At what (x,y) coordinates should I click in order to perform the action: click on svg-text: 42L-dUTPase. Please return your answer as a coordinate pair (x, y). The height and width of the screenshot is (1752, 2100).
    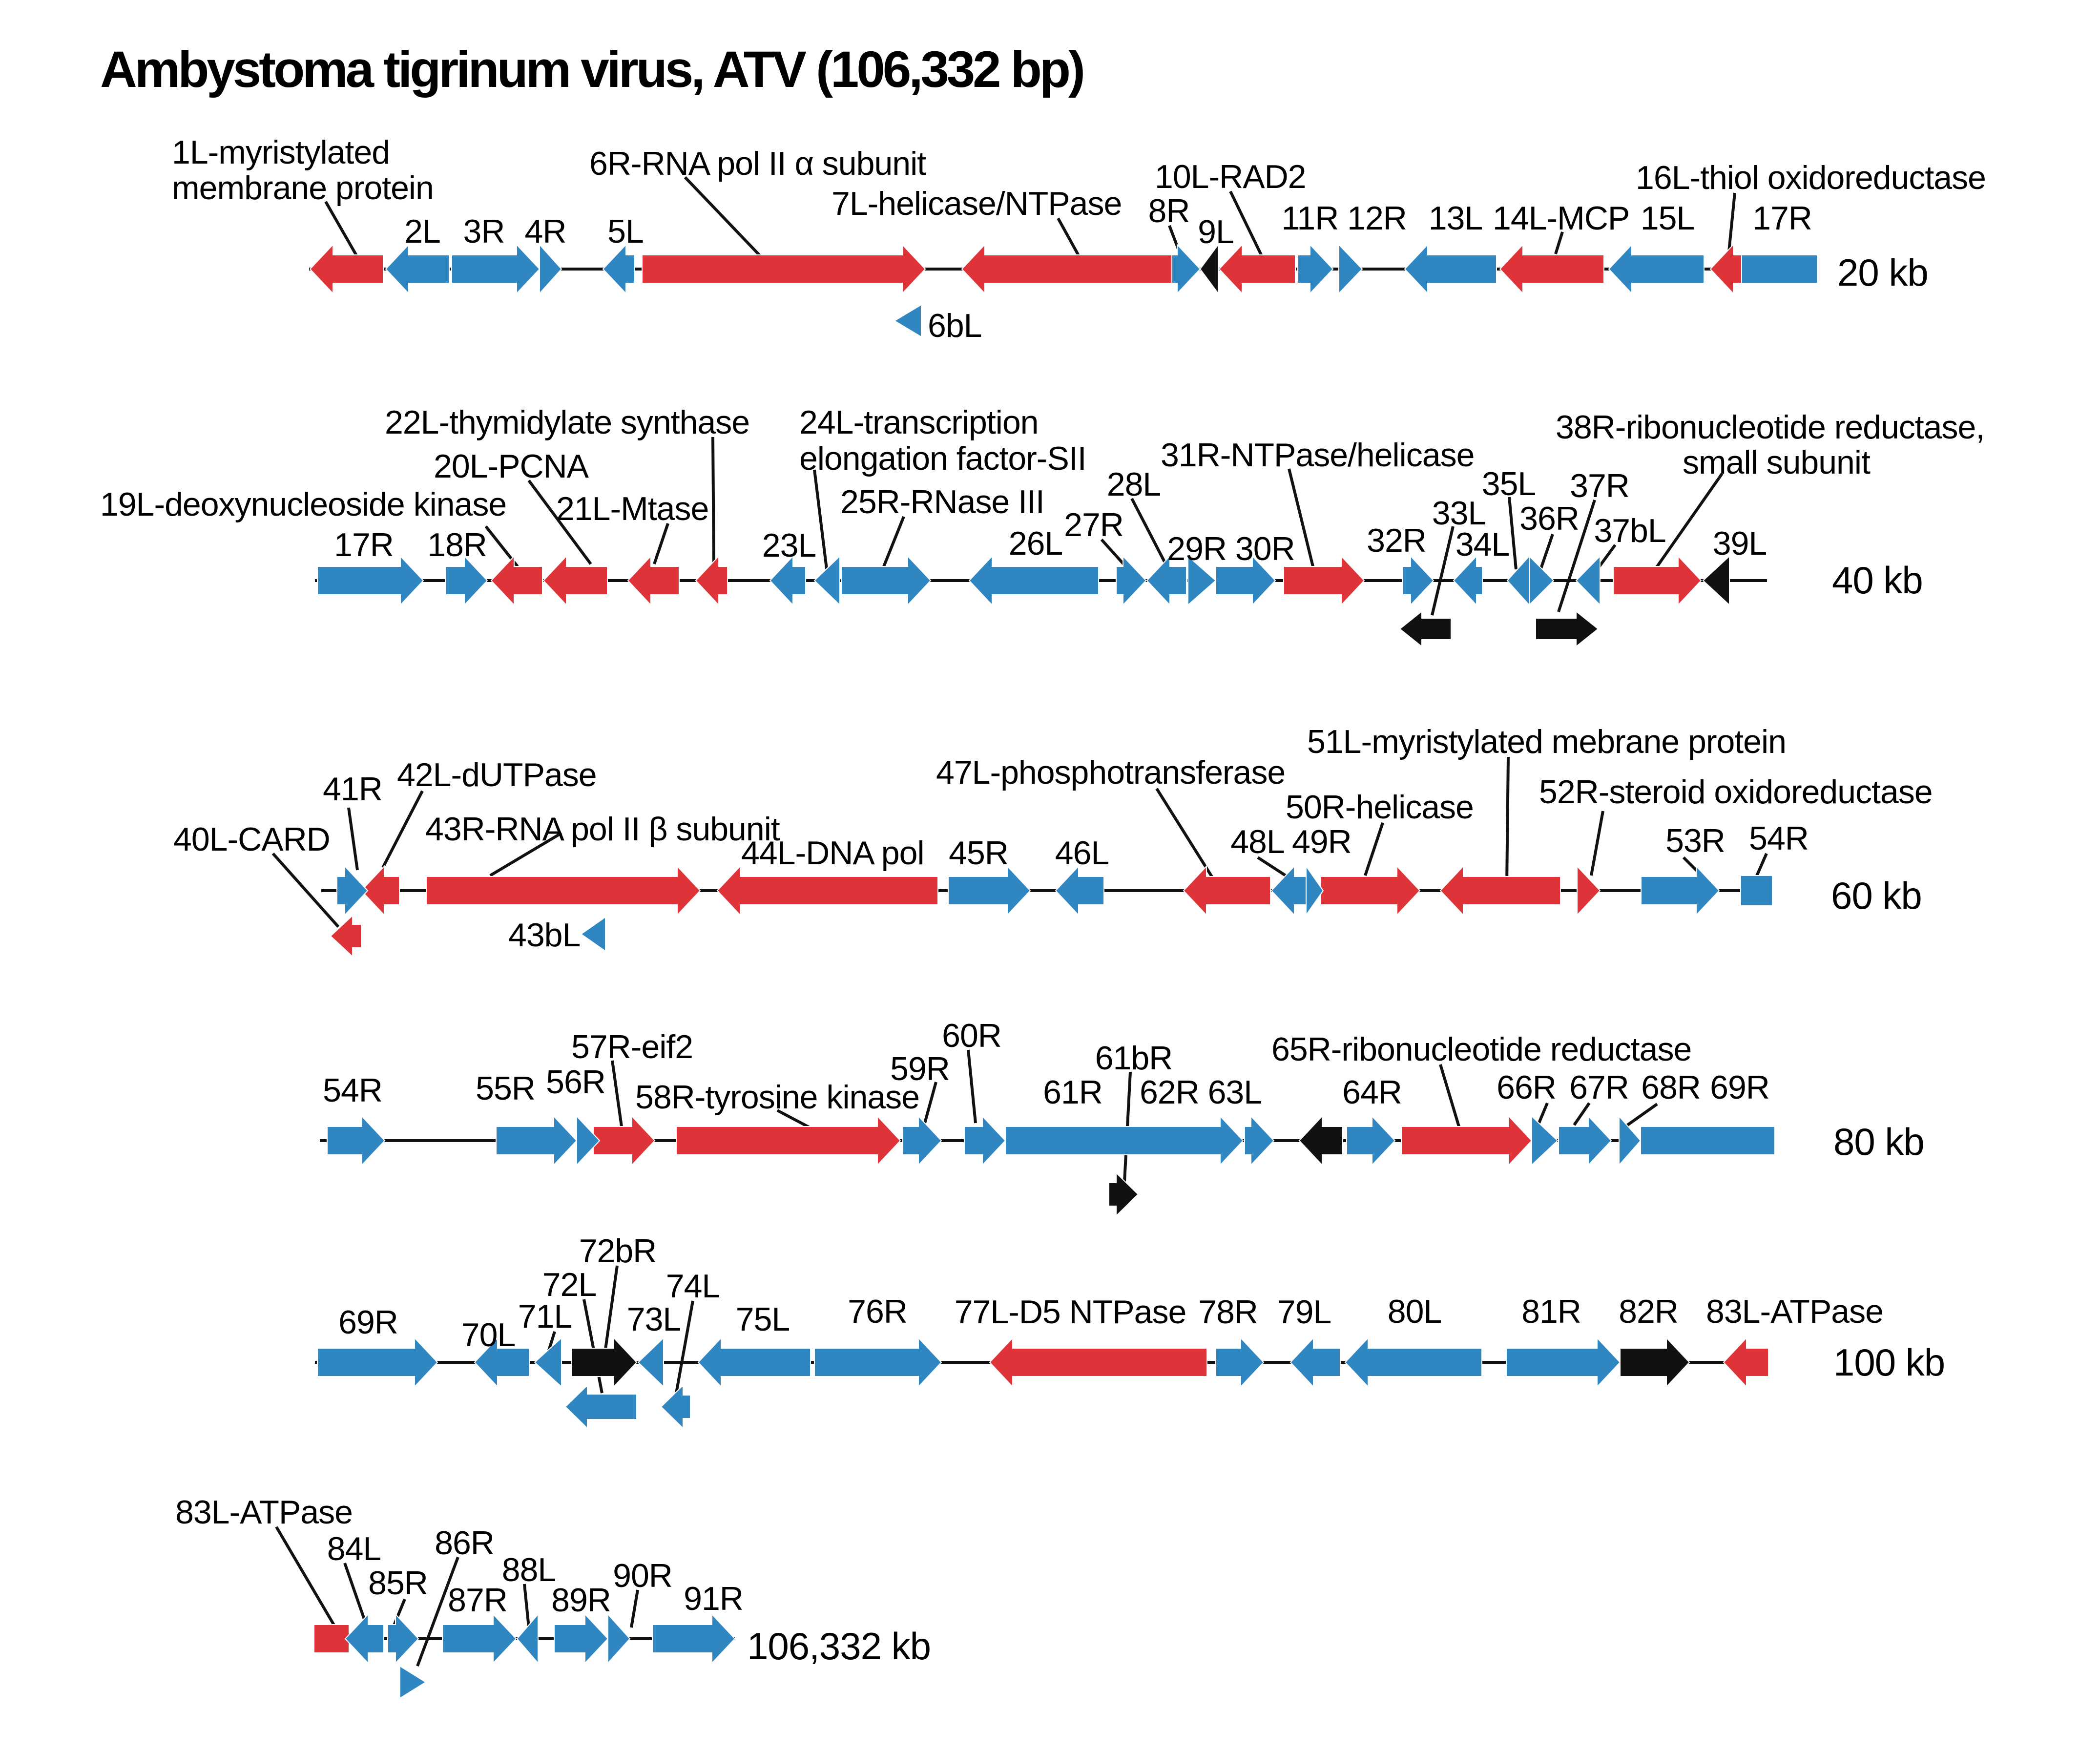
    Looking at the image, I should click on (497, 774).